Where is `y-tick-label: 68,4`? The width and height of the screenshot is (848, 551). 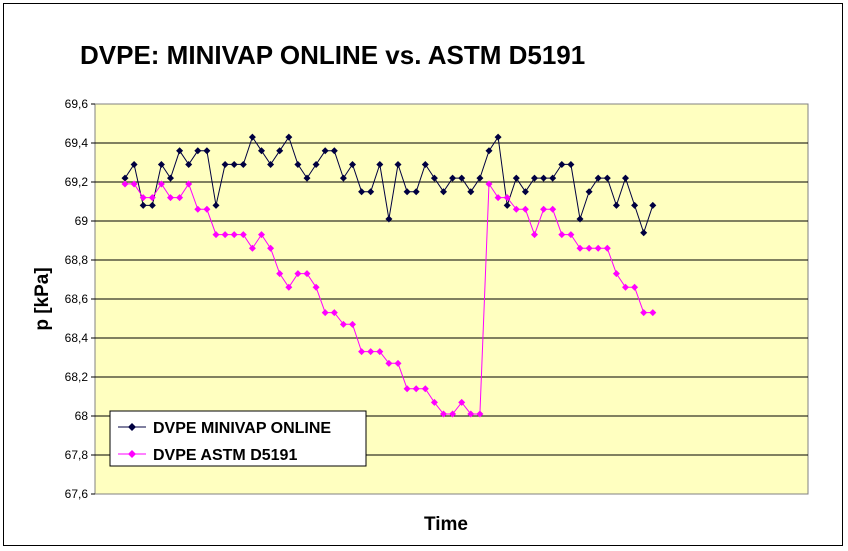 y-tick-label: 68,4 is located at coordinates (77, 338).